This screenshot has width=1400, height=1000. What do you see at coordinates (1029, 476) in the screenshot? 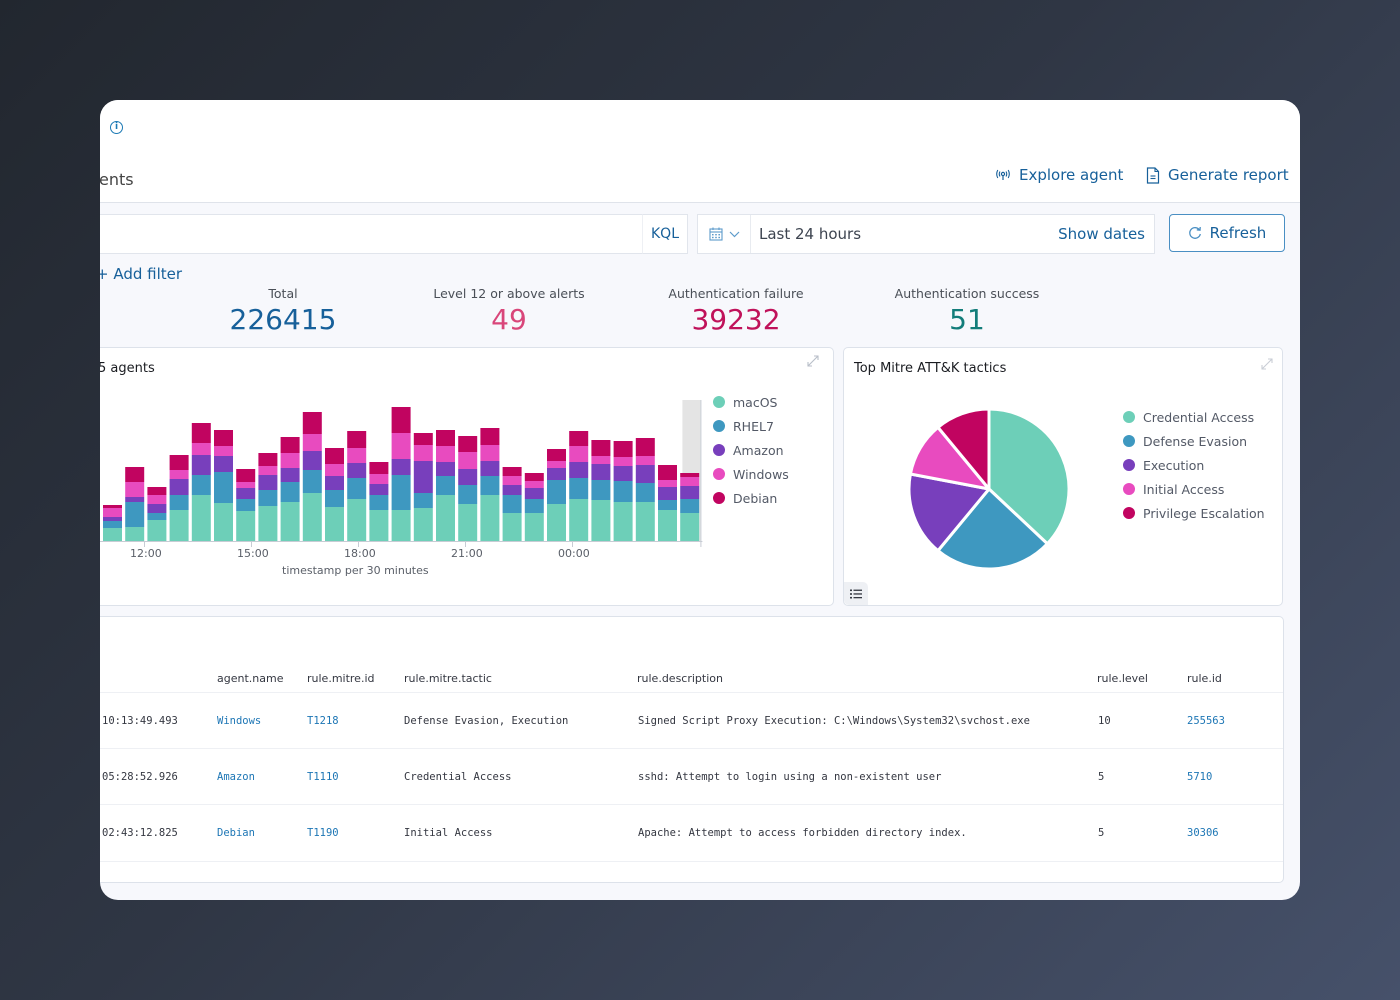
I see `pie-slice-credential-access` at bounding box center [1029, 476].